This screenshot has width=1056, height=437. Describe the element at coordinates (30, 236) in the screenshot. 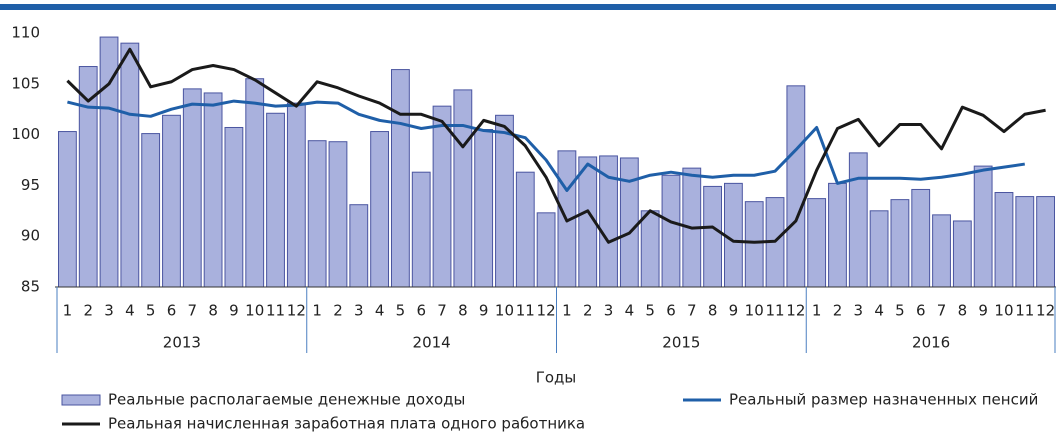

I see `y-tick-label: 90` at that location.